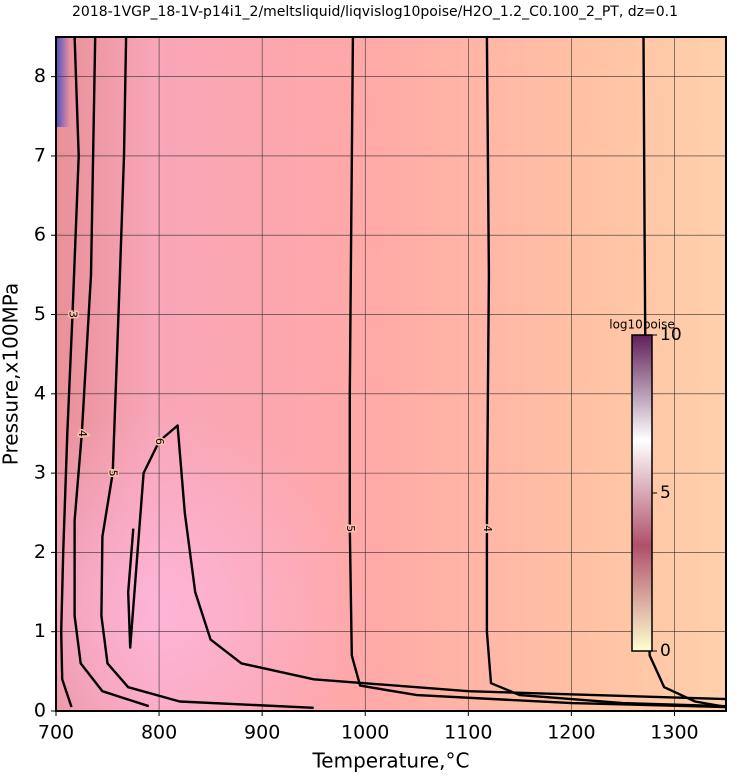 The image size is (751, 776). I want to click on y-tick-label: 7, so click(40, 155).